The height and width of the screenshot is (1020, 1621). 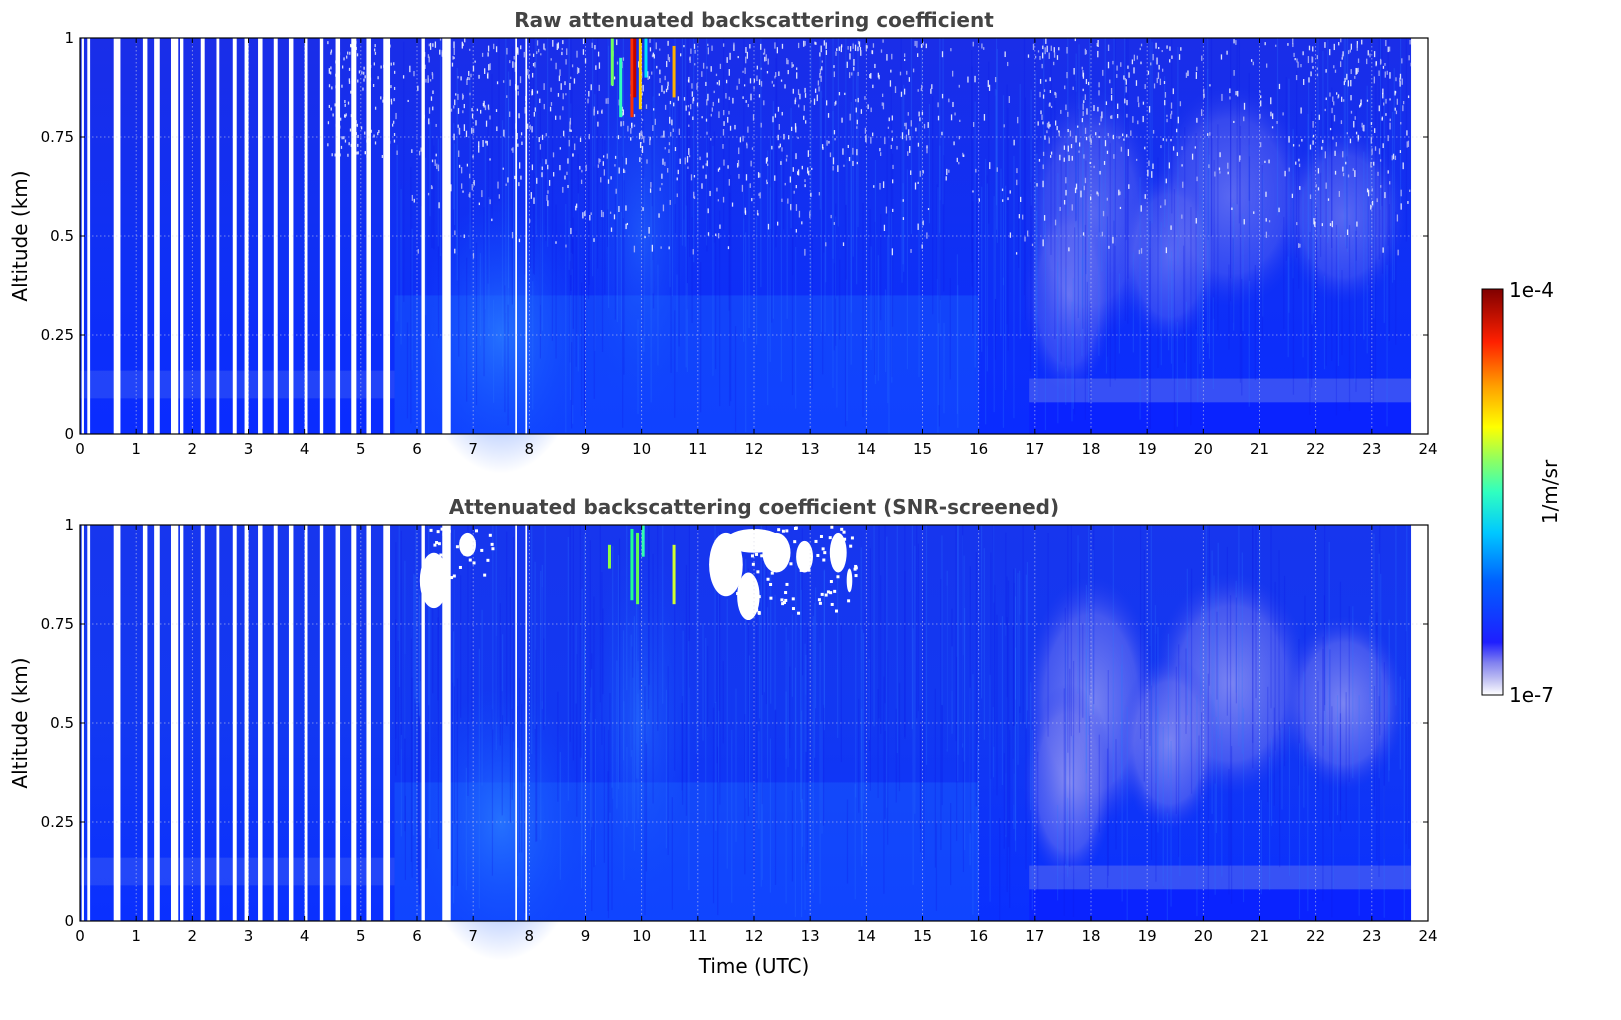 What do you see at coordinates (1068, 782) in the screenshot?
I see `low-backscatter-region` at bounding box center [1068, 782].